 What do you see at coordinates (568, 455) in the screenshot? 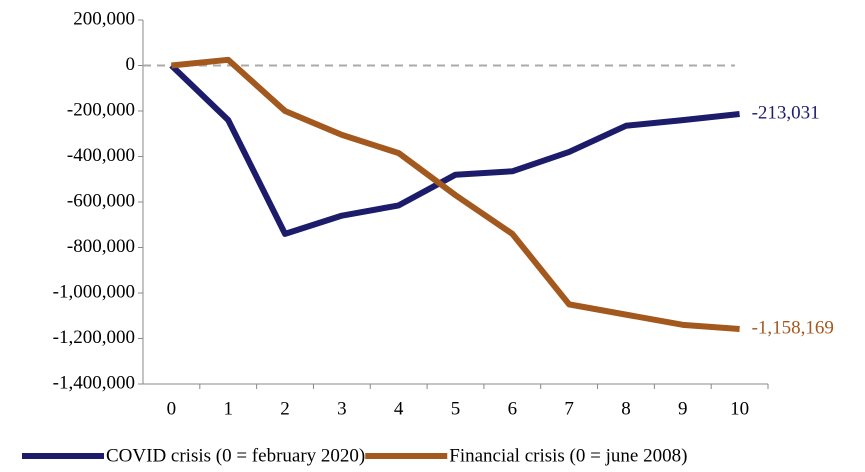
I see `legend-label: Financial crisis (0 = june 2008)` at bounding box center [568, 455].